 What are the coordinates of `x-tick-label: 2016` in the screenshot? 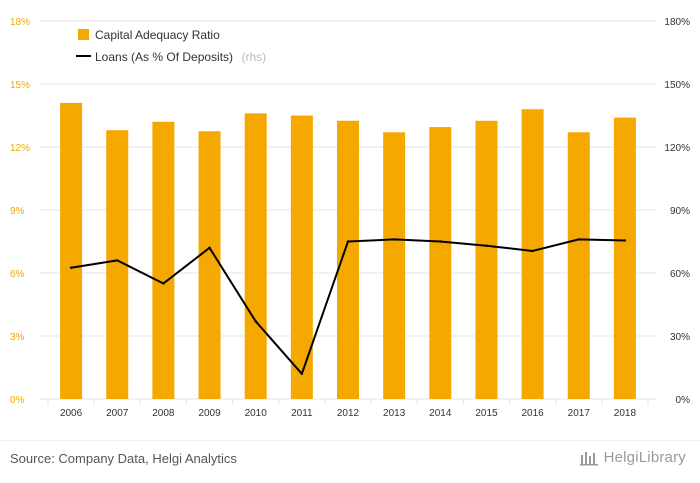 It's located at (532, 413).